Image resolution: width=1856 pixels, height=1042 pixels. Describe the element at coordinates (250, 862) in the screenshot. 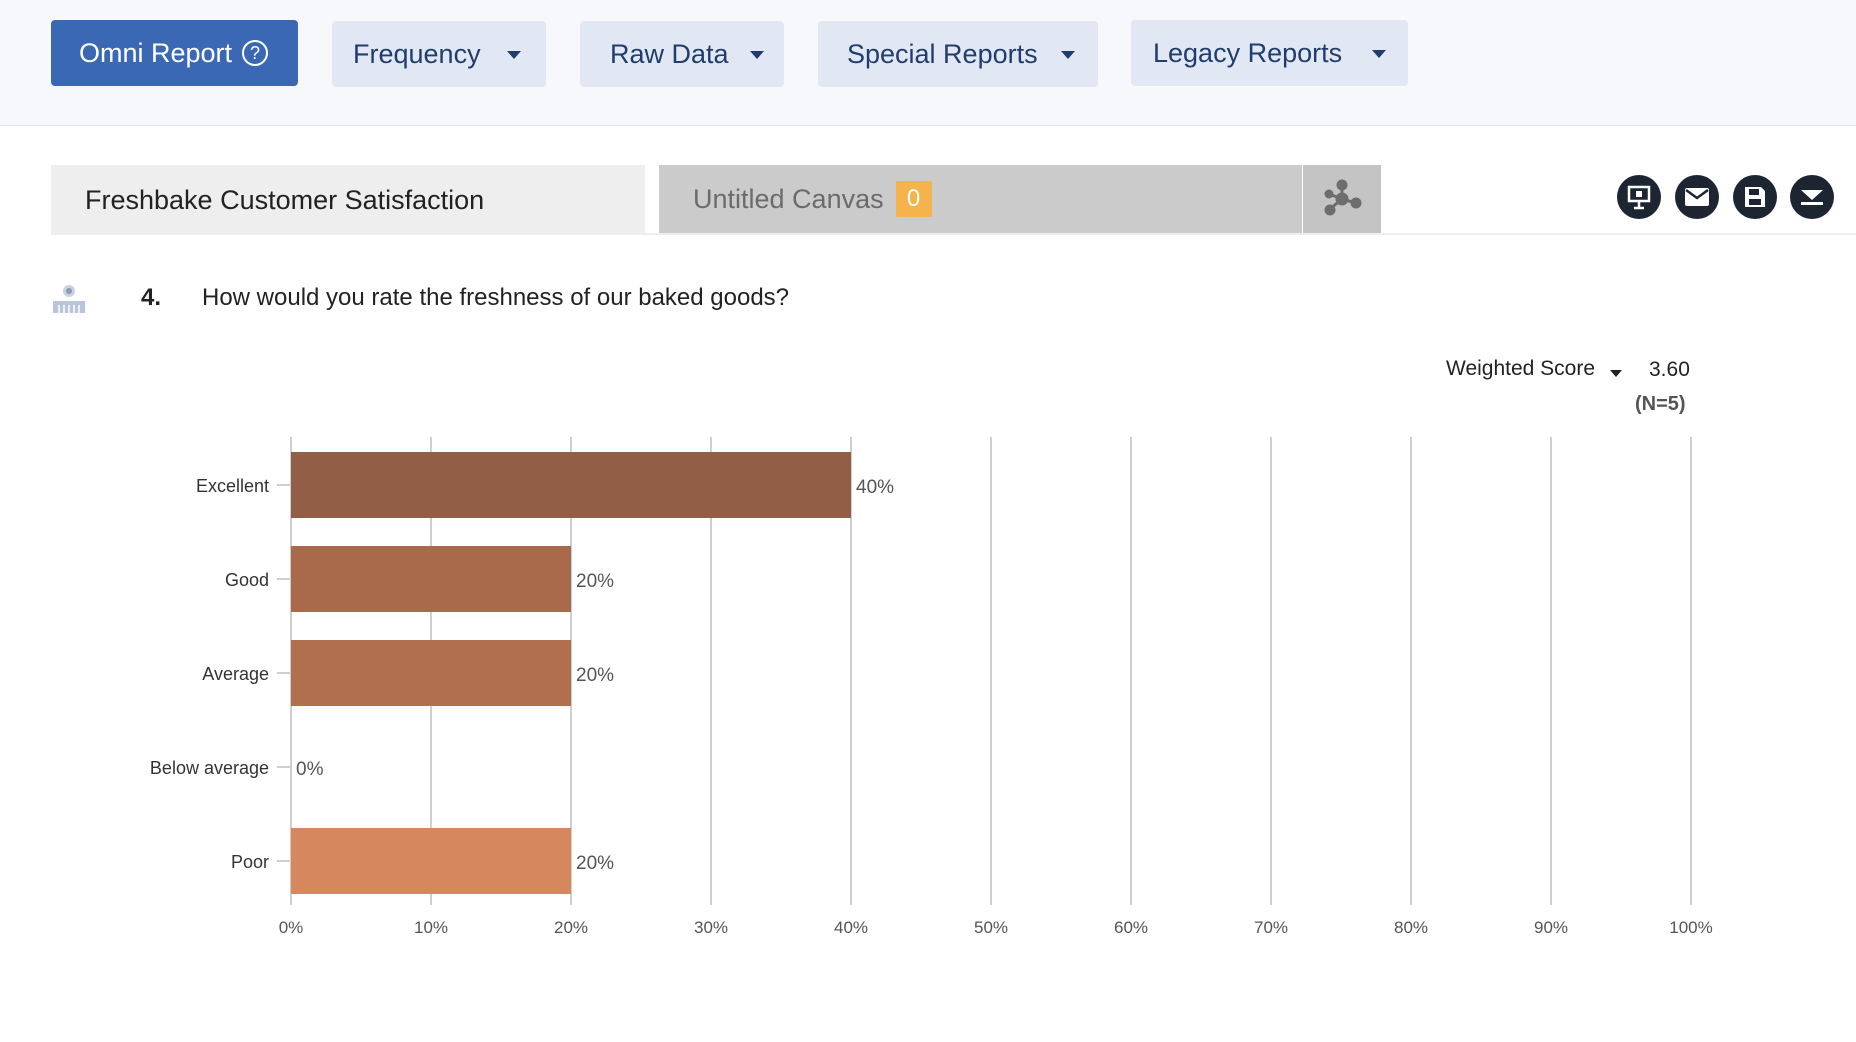

I see `y-tick-label: Poor` at that location.